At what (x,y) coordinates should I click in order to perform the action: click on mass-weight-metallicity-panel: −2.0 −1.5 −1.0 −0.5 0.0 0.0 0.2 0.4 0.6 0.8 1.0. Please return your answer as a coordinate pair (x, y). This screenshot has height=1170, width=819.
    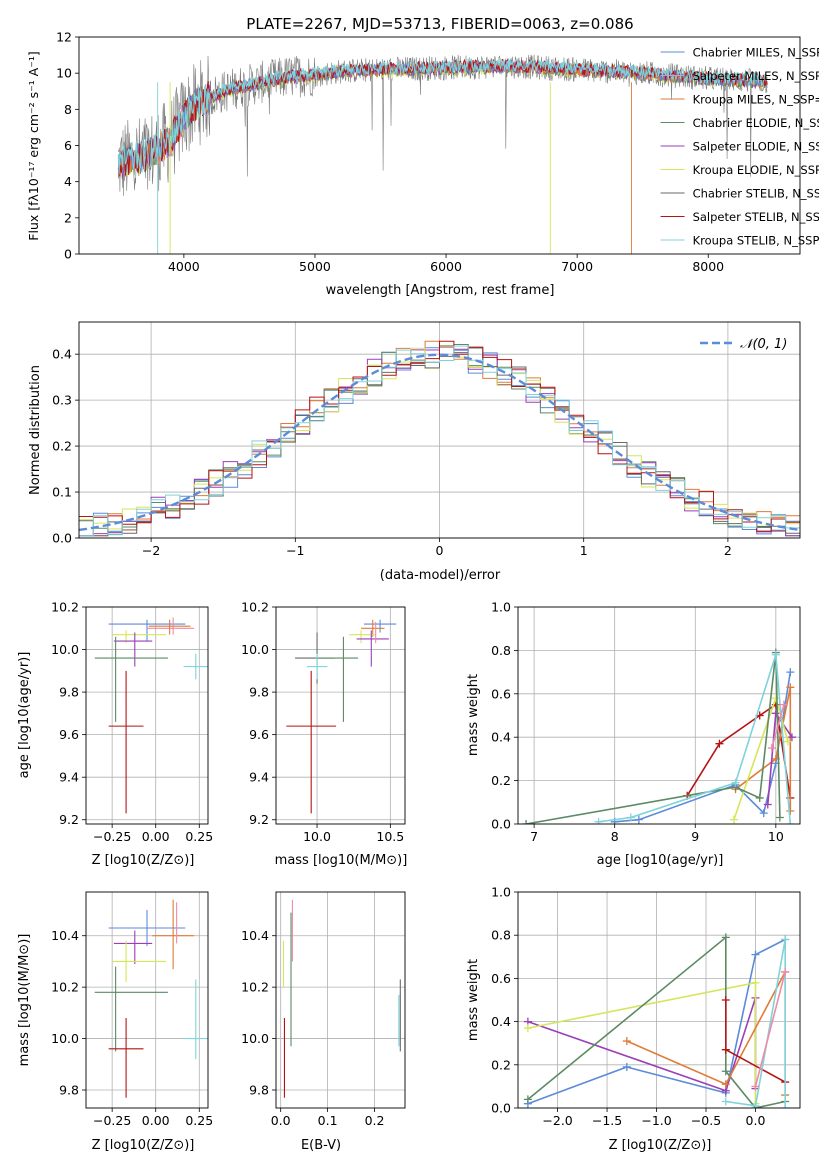
    Looking at the image, I should click on (646, 1006).